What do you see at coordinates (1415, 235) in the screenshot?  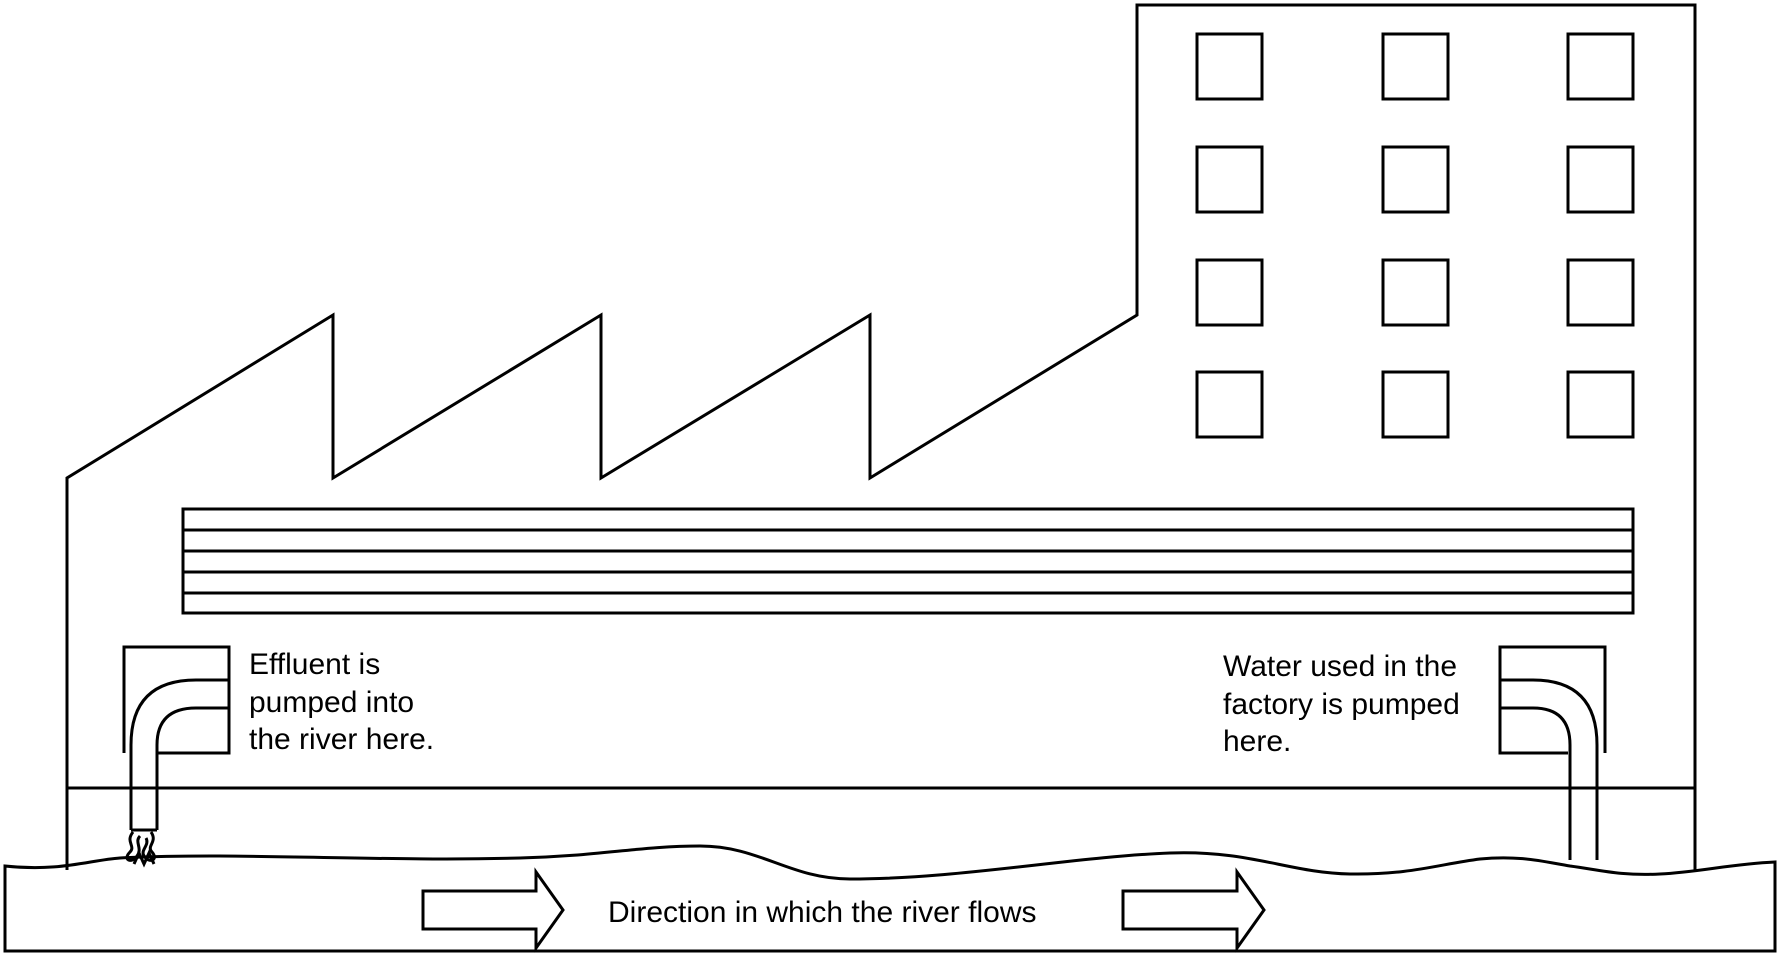 I see `windows-grid` at bounding box center [1415, 235].